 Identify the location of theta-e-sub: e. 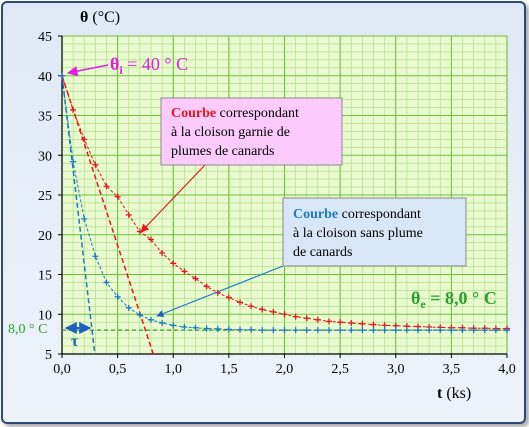
(423, 304).